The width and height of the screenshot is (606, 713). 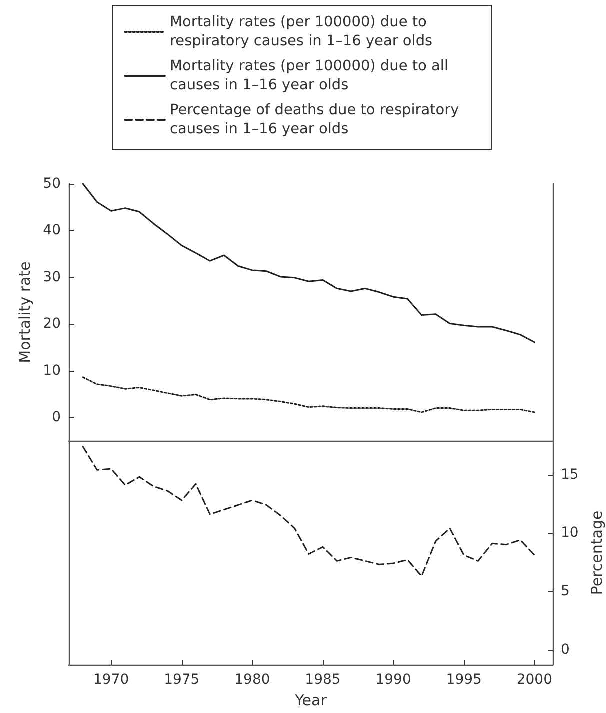 I want to click on legend-label: Percentage of deaths due to respiratory causes in 1–16 year olds, so click(x=317, y=120).